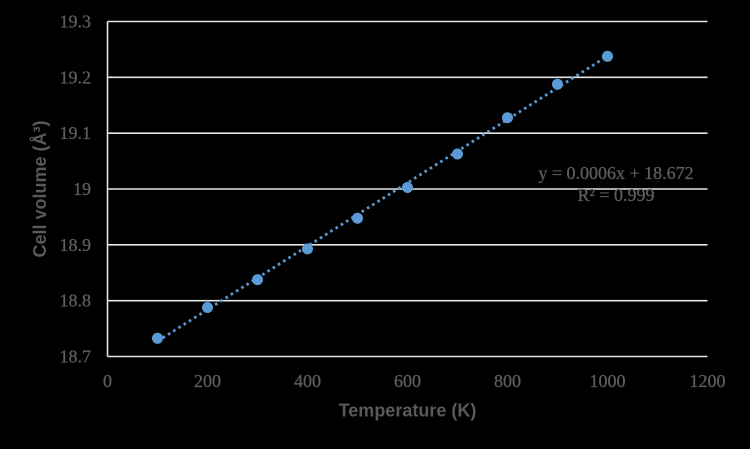 The width and height of the screenshot is (750, 449). I want to click on svg-text: 600, so click(407, 381).